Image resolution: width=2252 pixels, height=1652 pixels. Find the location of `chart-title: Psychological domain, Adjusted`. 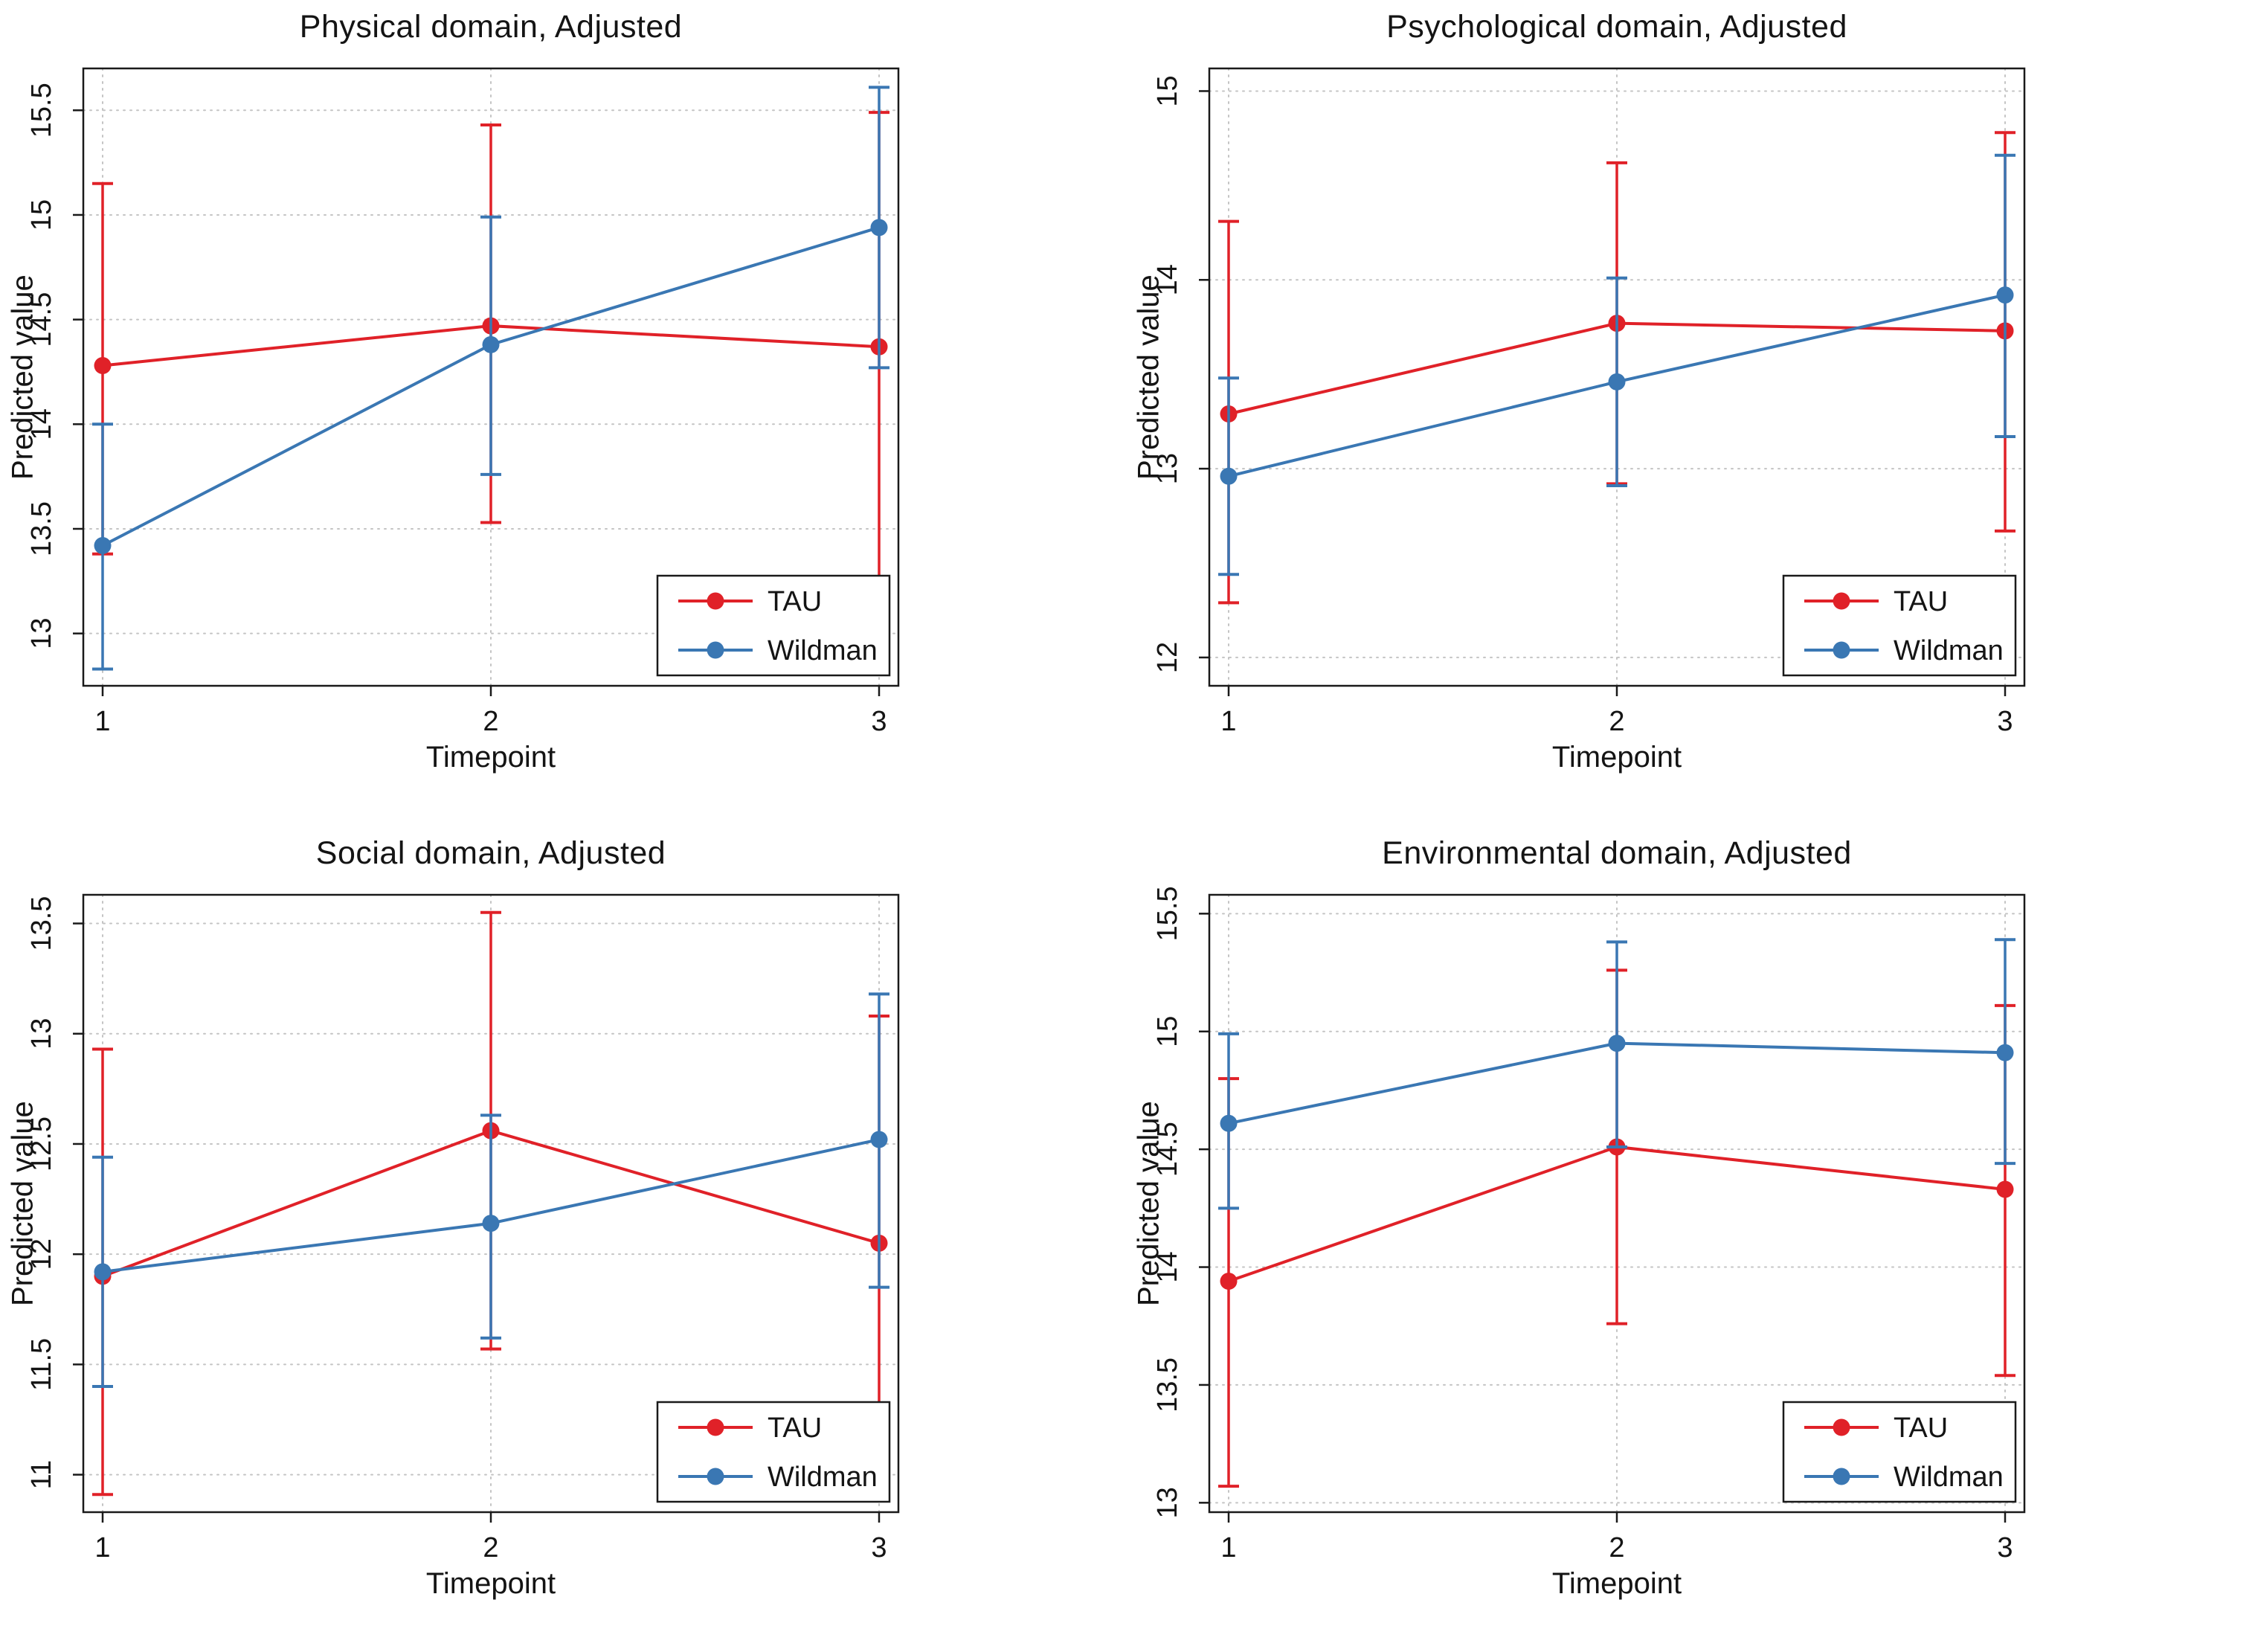

chart-title: Psychological domain, Adjusted is located at coordinates (1617, 27).